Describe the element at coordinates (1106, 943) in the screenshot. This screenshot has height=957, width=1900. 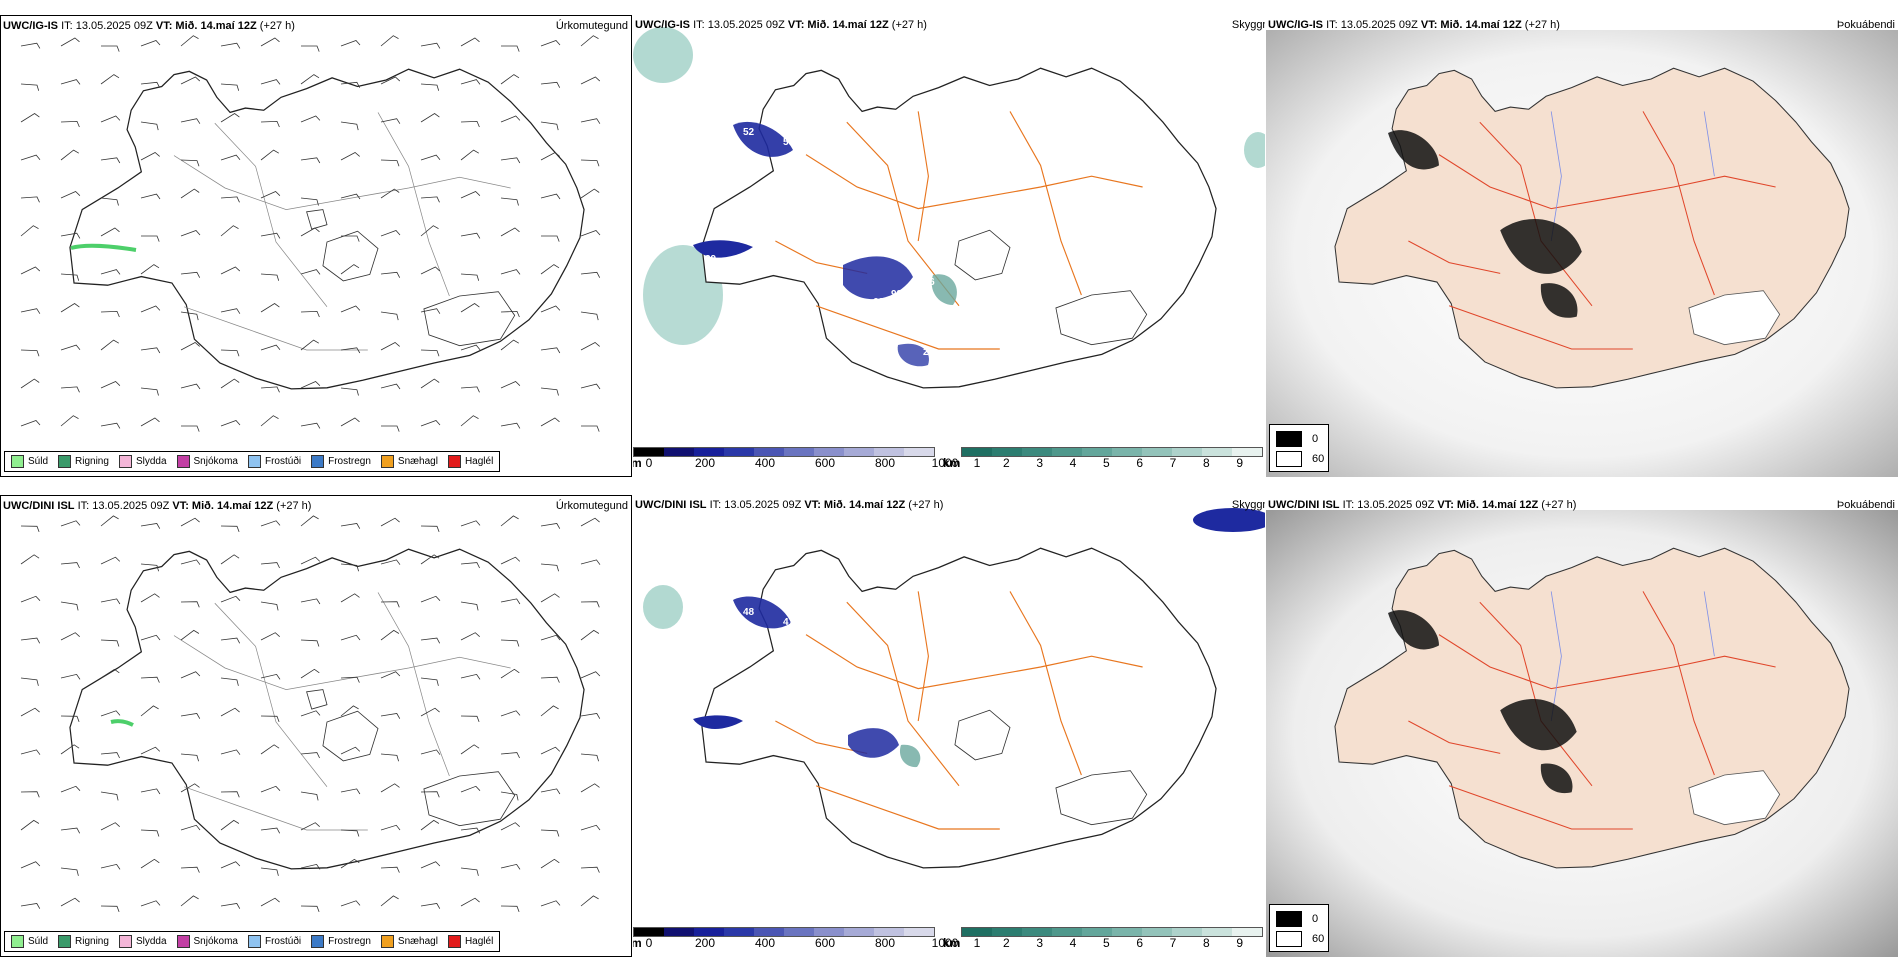
I see `colorbar-tick: 5` at that location.